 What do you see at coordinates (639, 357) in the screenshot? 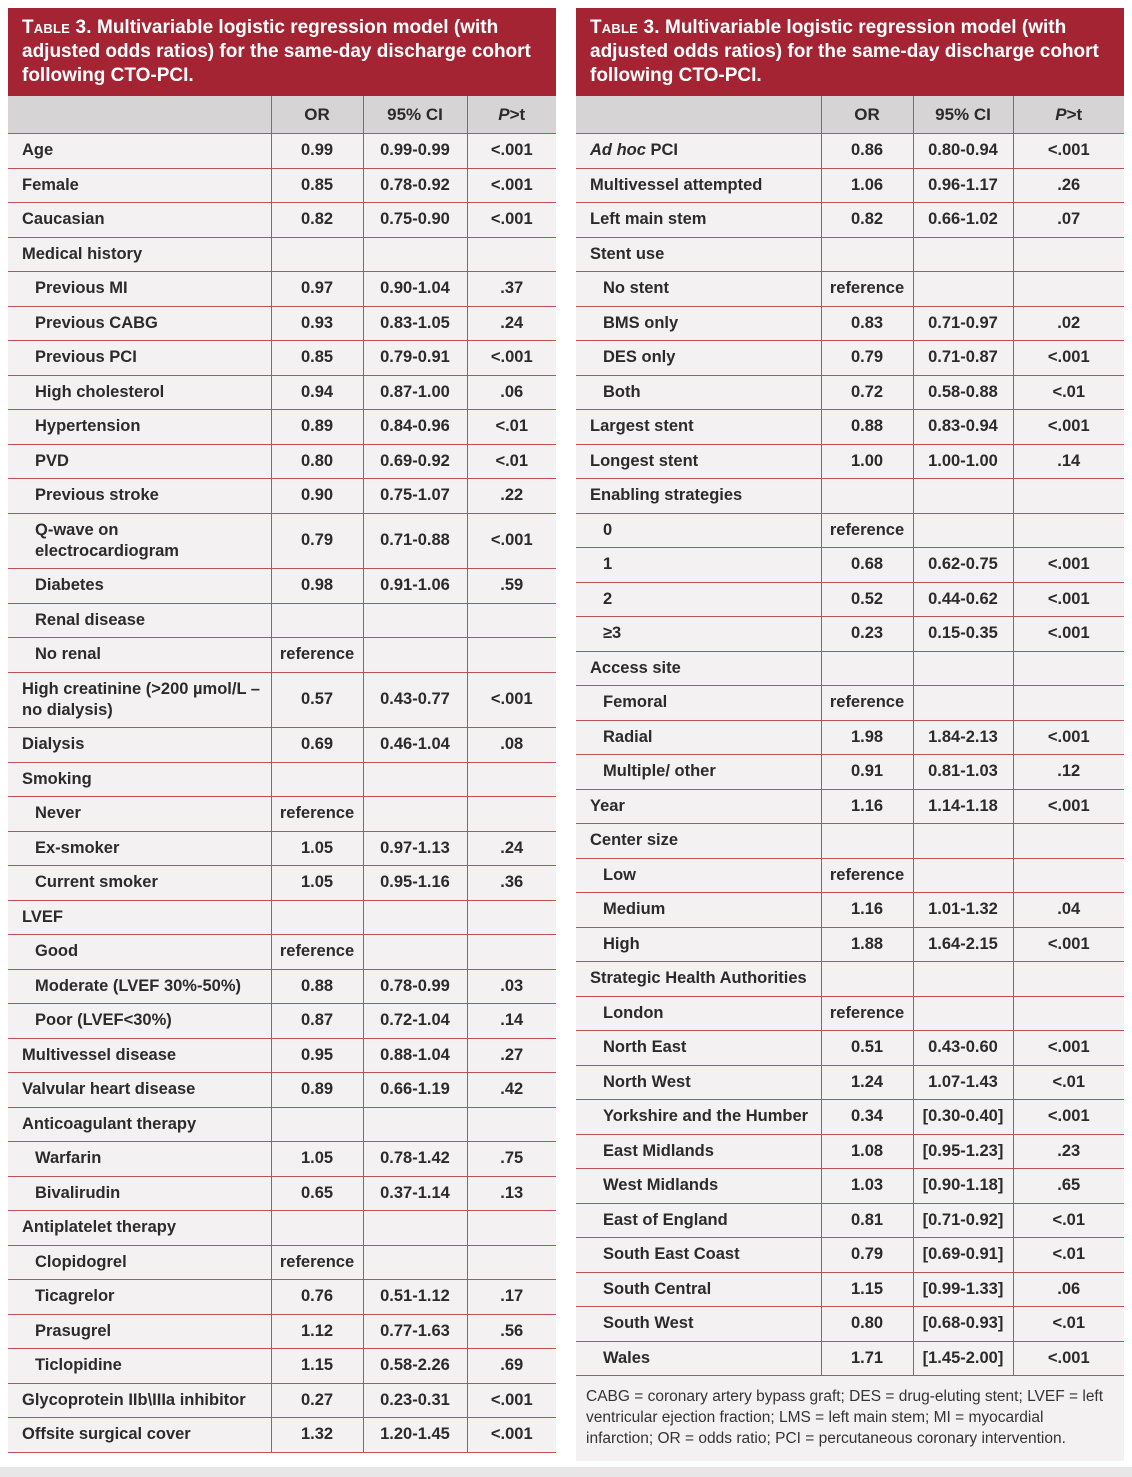
I see `row-label: DES only` at bounding box center [639, 357].